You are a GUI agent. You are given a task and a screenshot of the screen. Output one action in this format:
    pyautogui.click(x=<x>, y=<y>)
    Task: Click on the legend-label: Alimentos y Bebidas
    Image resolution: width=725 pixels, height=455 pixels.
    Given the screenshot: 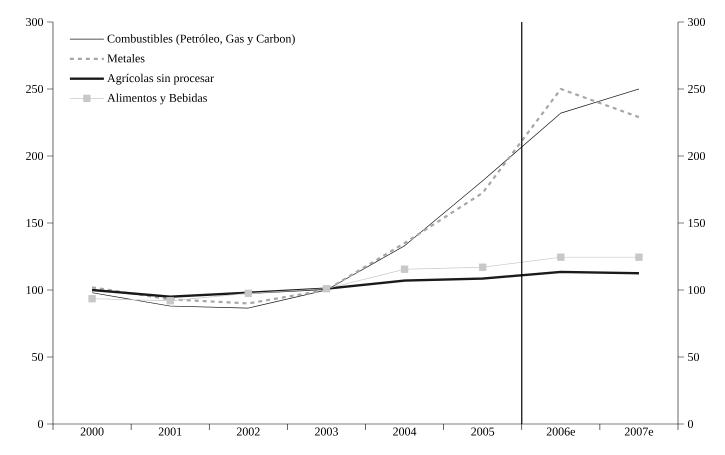 What is the action you would take?
    pyautogui.click(x=157, y=99)
    